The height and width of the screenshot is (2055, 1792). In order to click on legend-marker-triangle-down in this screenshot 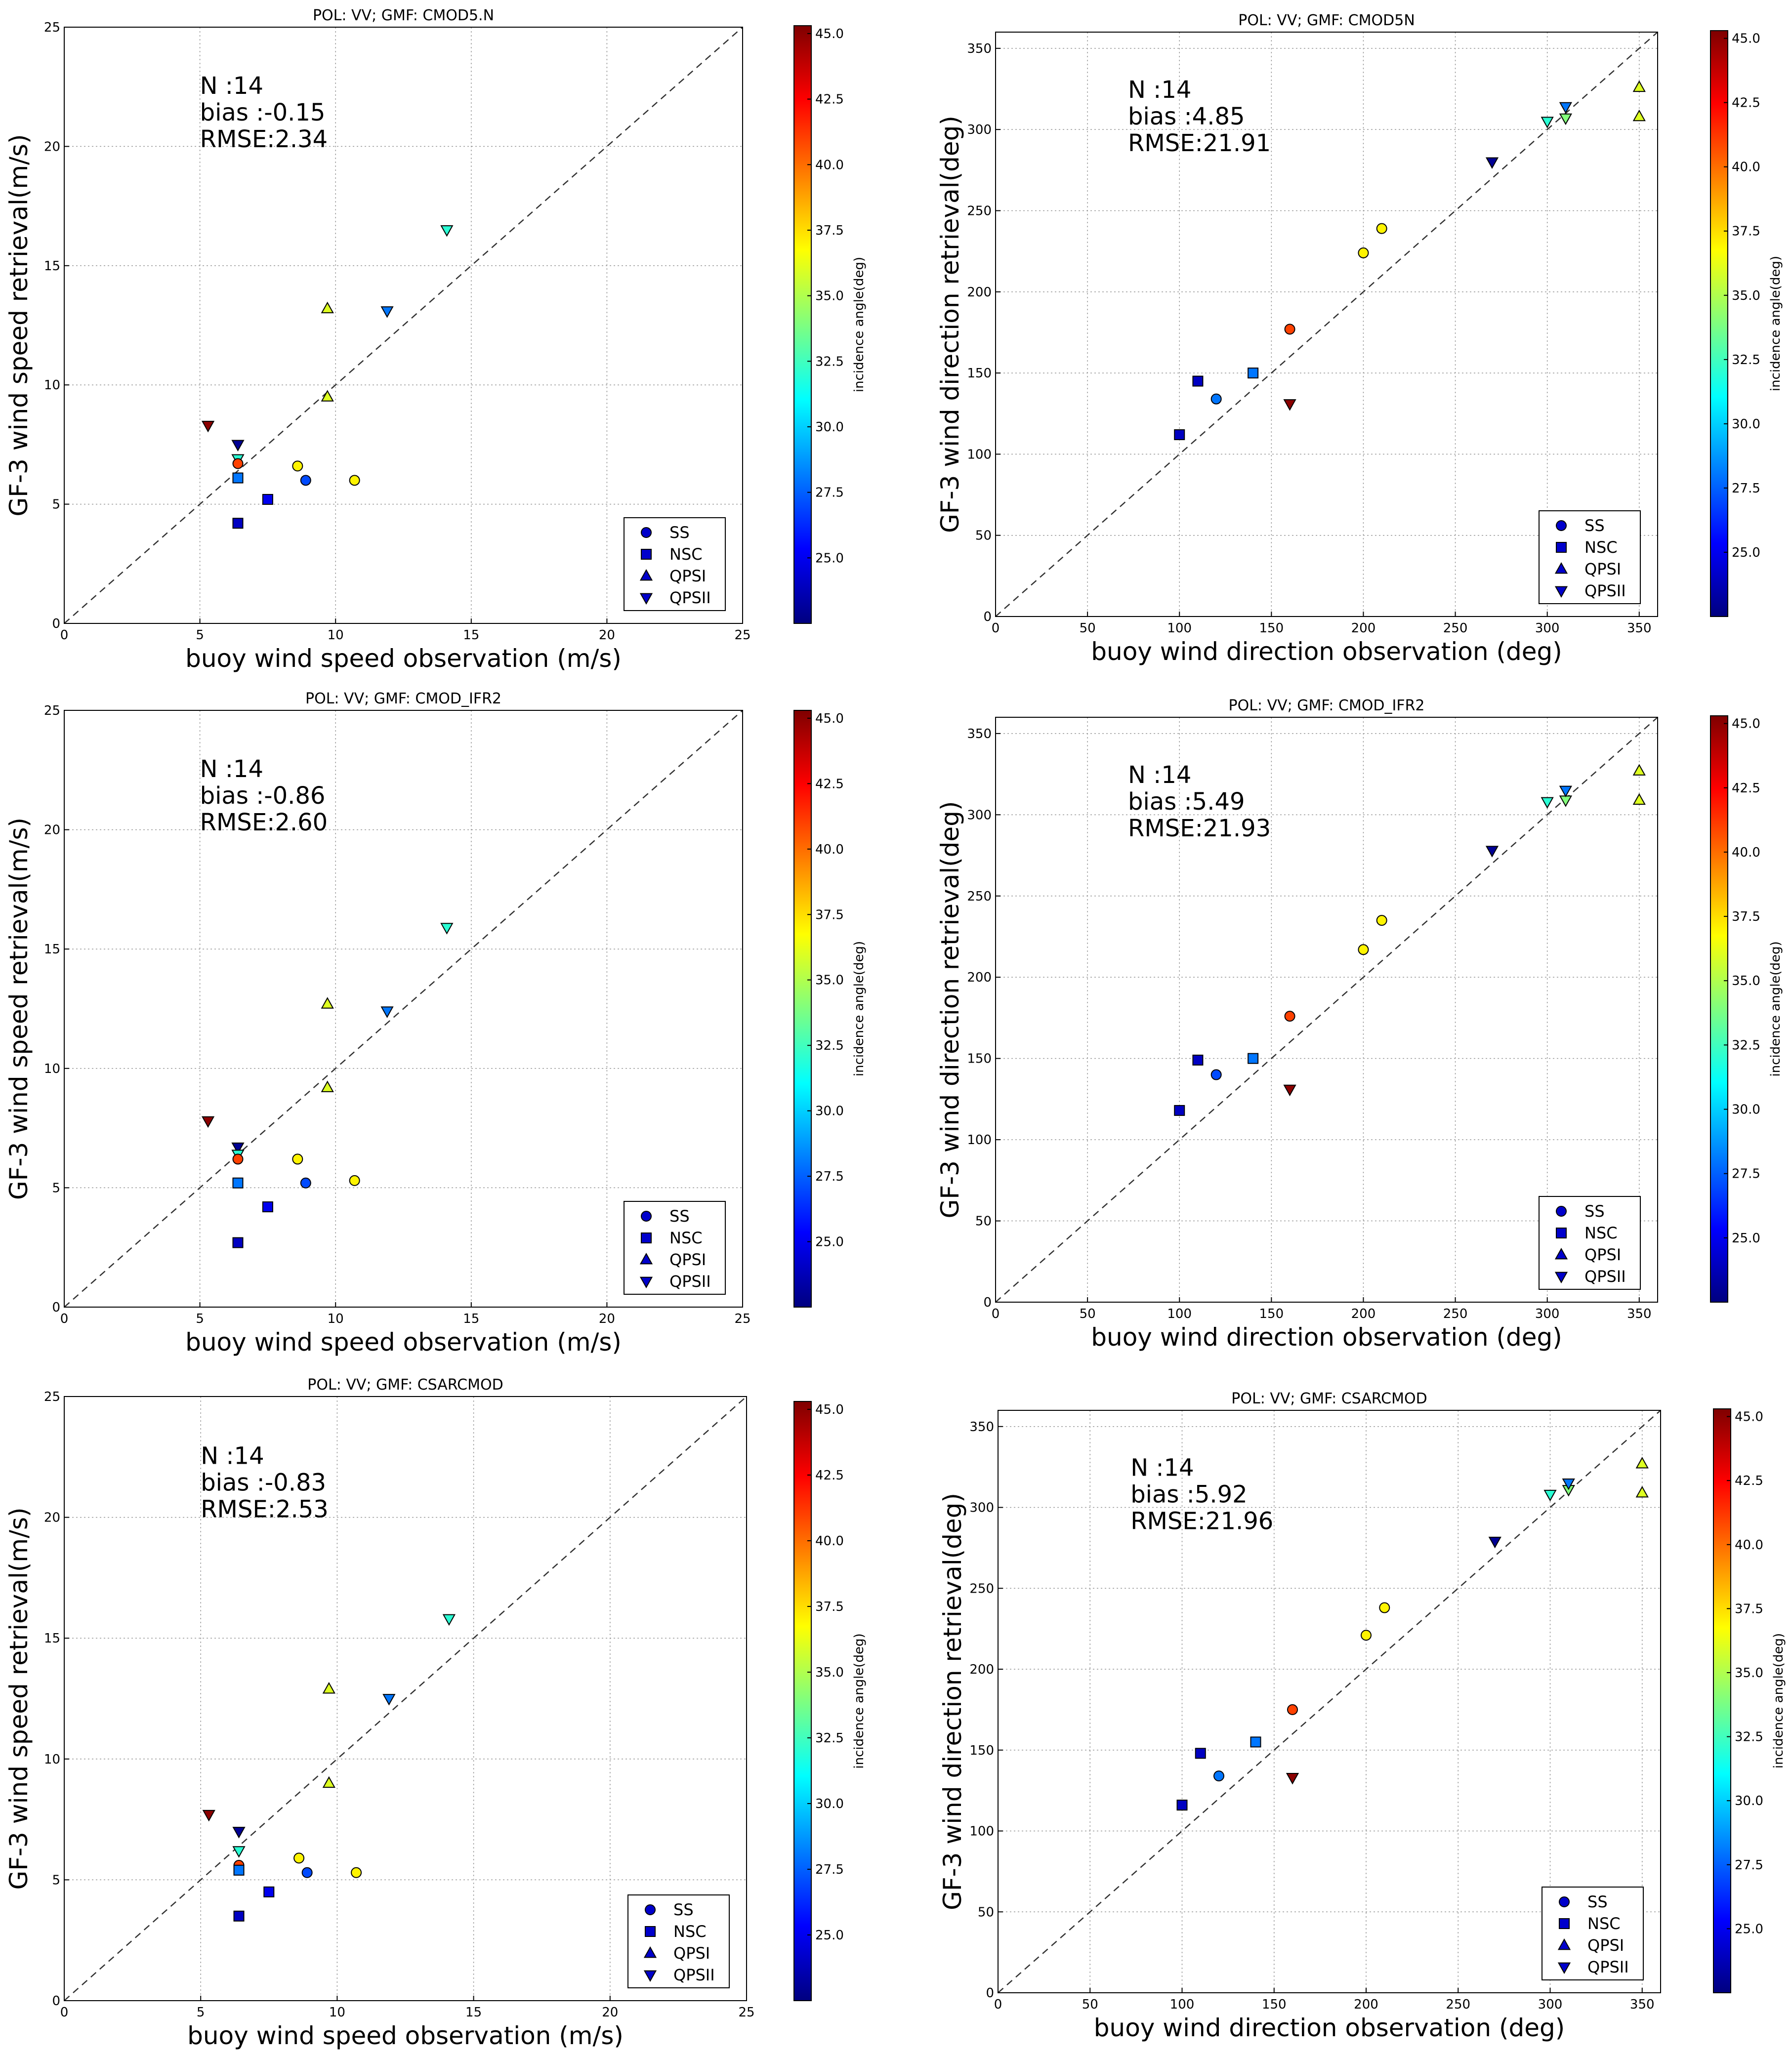, I will do `click(1561, 1278)`.